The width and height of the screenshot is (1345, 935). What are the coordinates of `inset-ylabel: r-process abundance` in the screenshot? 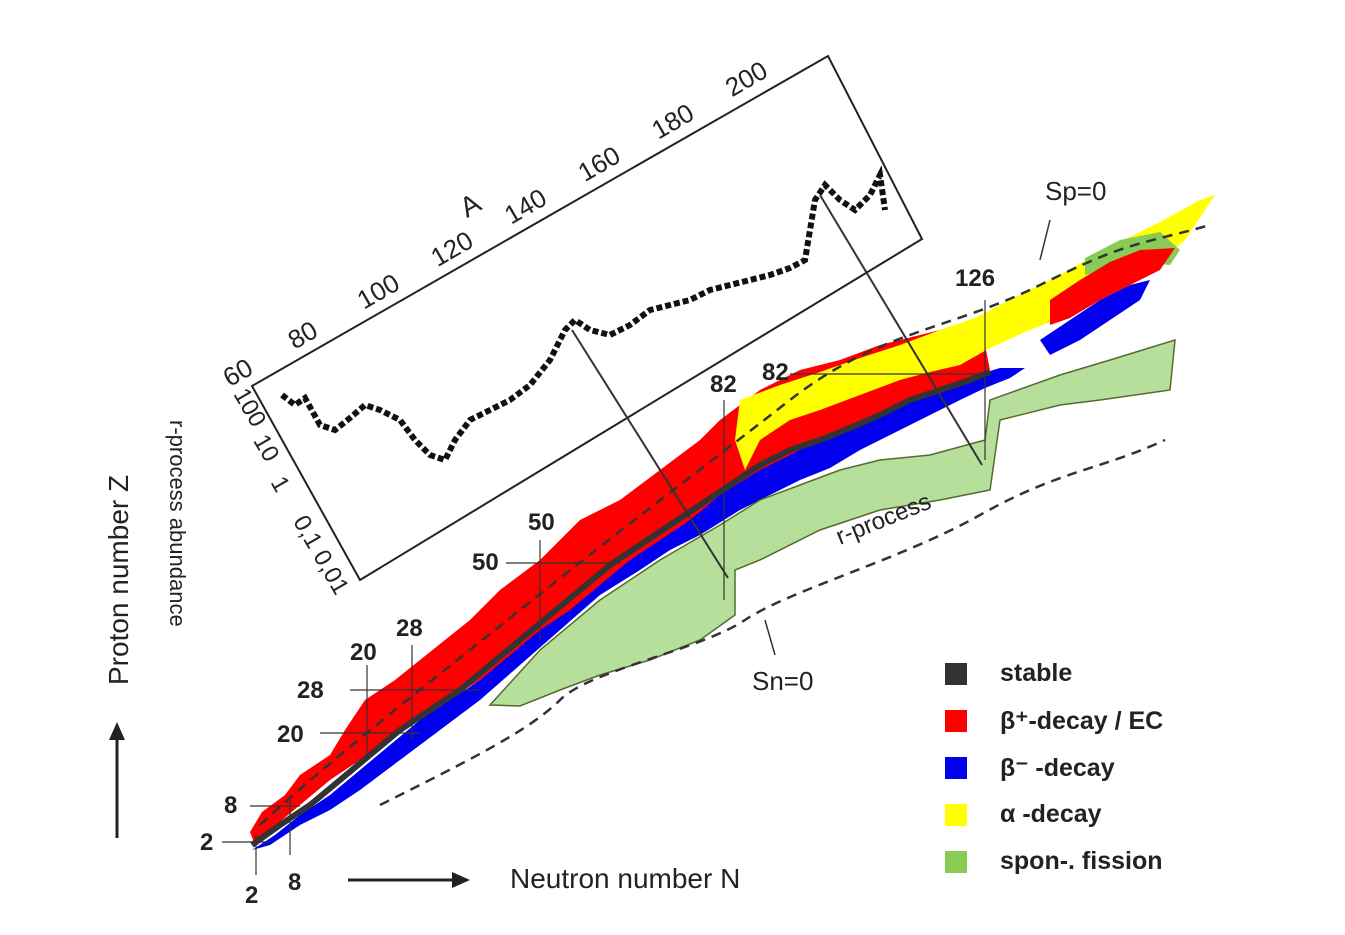 It's located at (177, 523).